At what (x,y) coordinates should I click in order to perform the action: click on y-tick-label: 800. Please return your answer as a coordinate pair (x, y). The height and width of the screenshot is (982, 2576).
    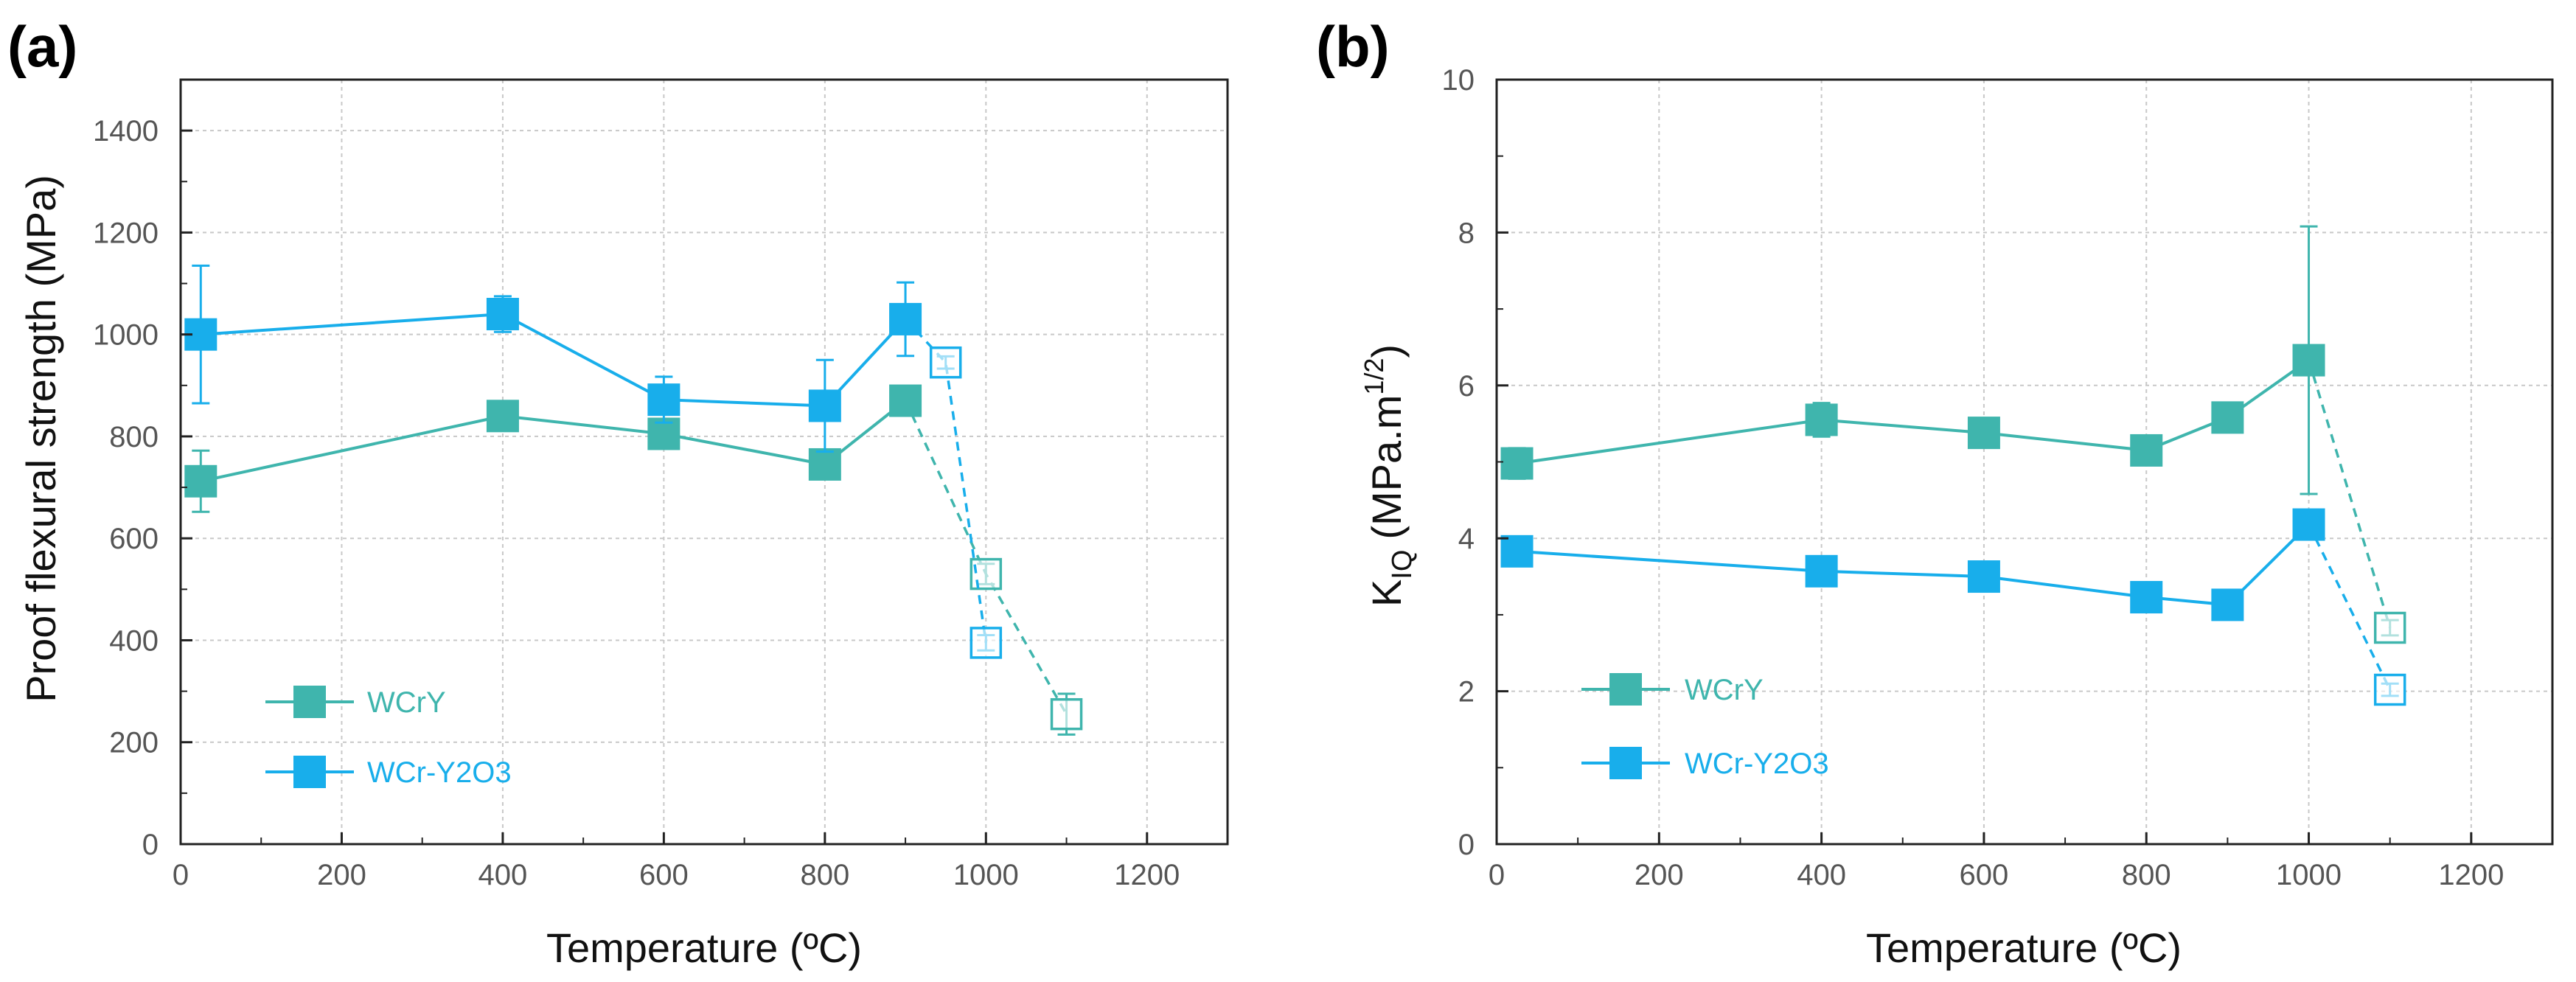
    Looking at the image, I should click on (134, 437).